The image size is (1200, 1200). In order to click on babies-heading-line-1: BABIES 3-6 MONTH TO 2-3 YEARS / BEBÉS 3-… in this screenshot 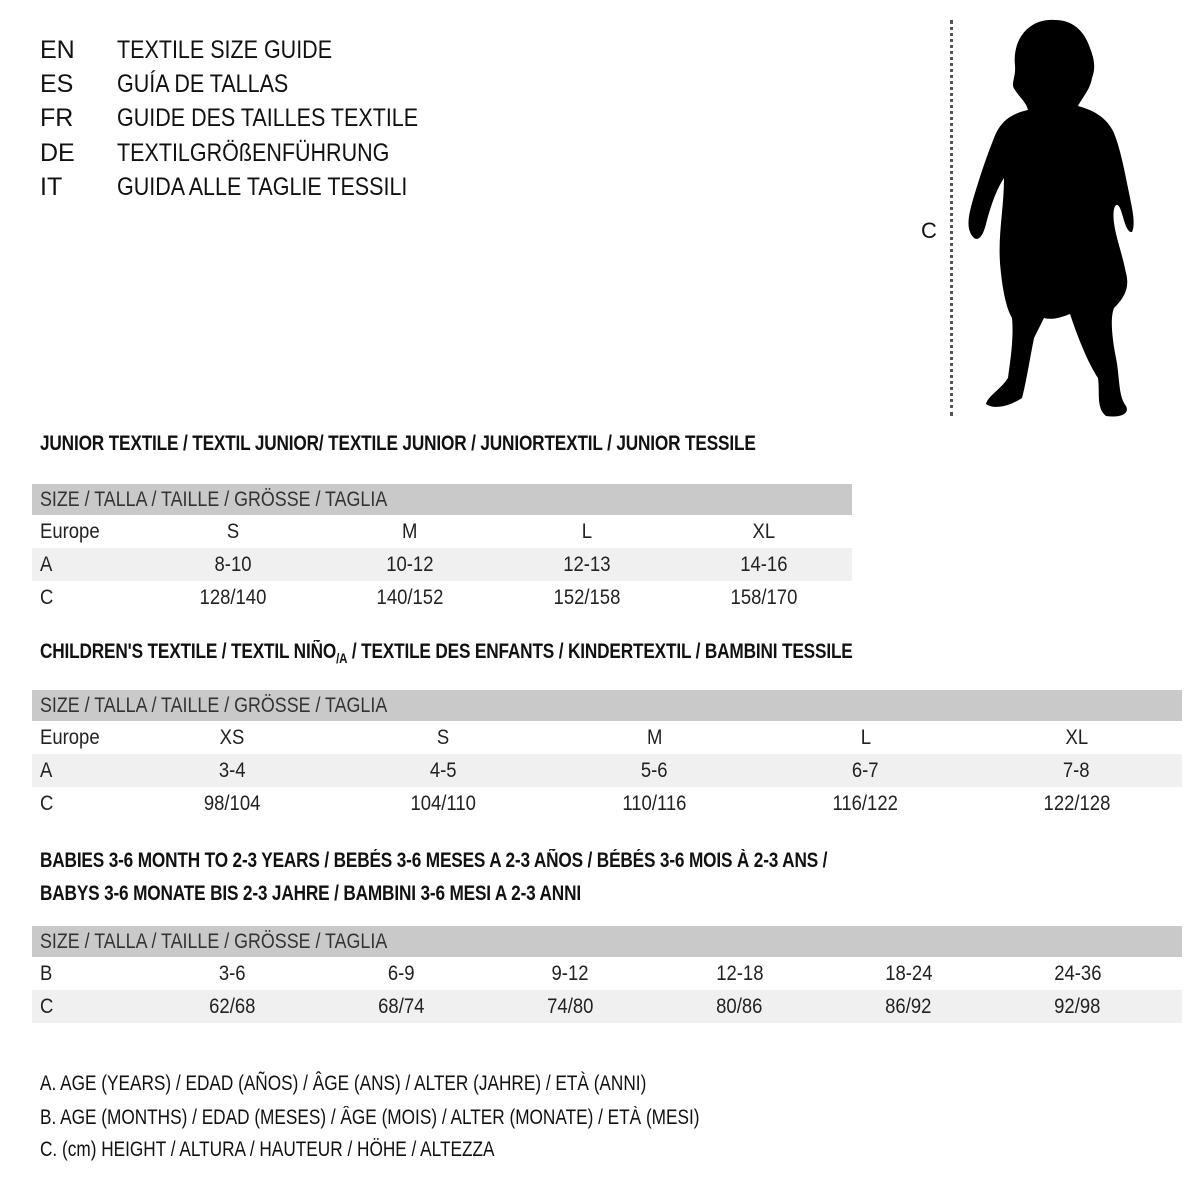, I will do `click(434, 860)`.